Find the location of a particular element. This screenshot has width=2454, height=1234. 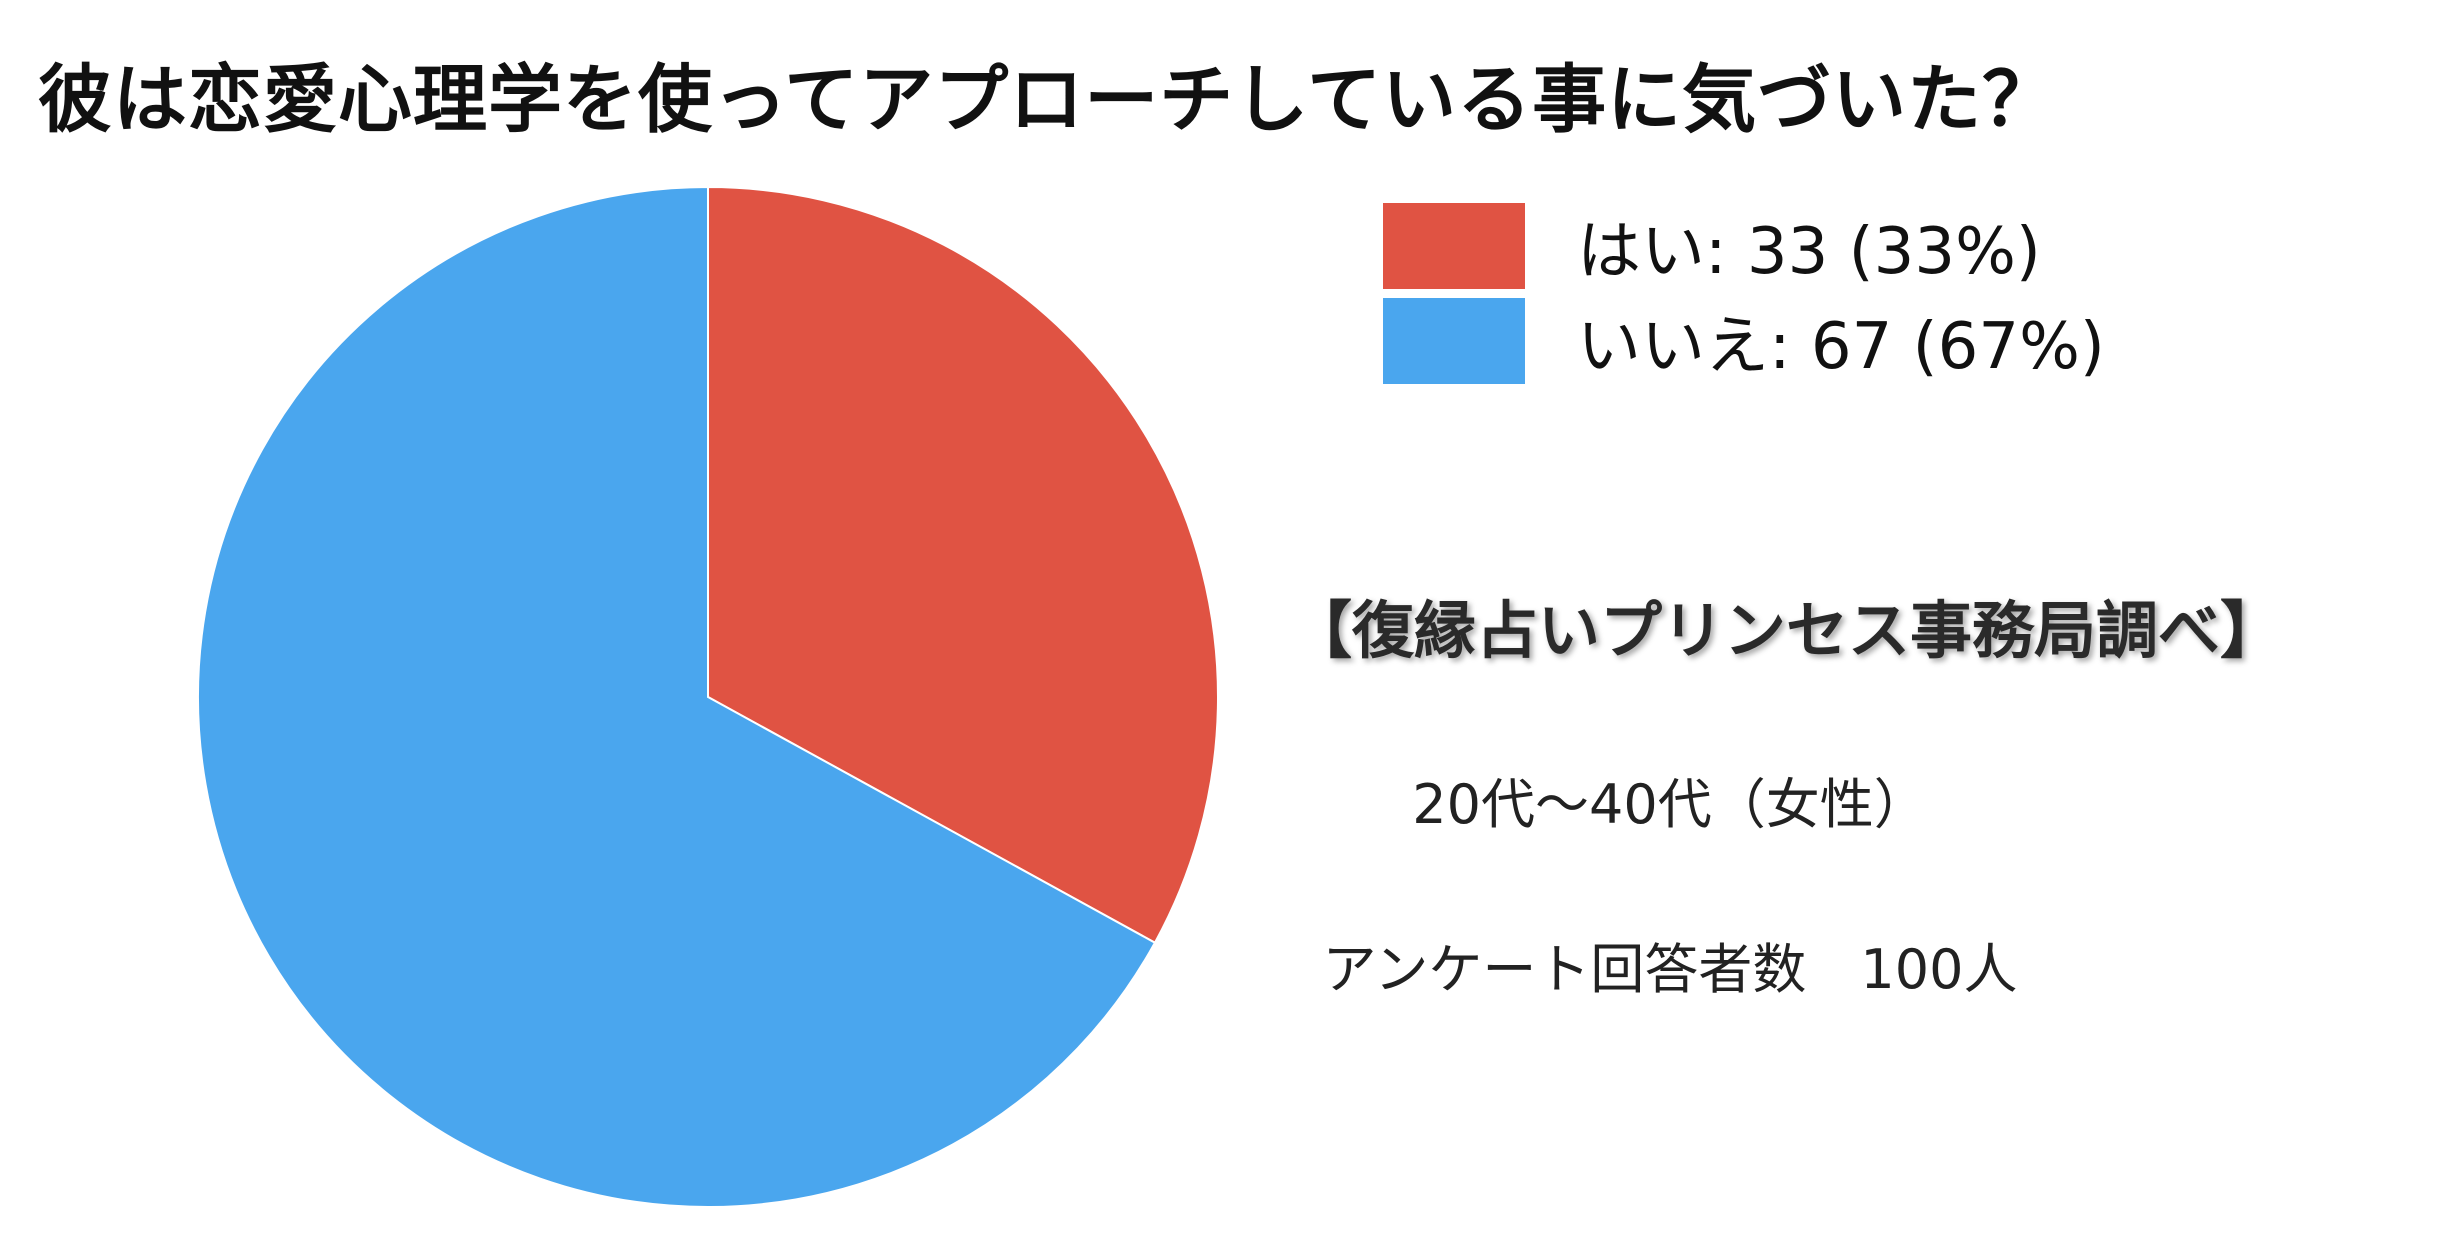

legend-item-no: いいえ: 67 (67%) is located at coordinates (1744, 340).